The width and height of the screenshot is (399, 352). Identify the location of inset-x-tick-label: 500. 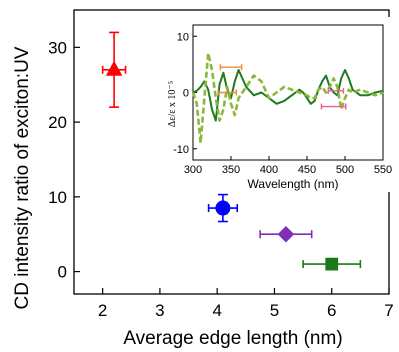
(345, 170).